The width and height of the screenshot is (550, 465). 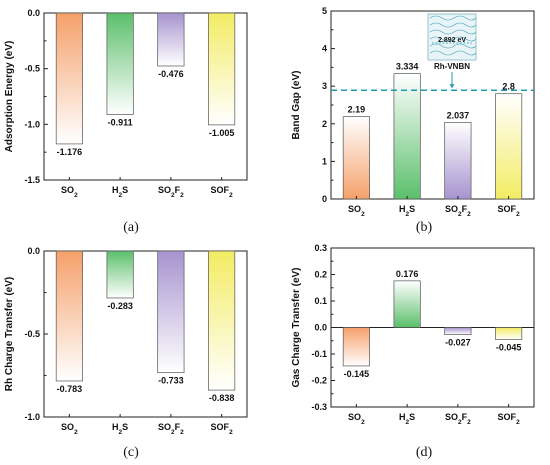 I want to click on y-tick-label: 5, so click(x=324, y=11).